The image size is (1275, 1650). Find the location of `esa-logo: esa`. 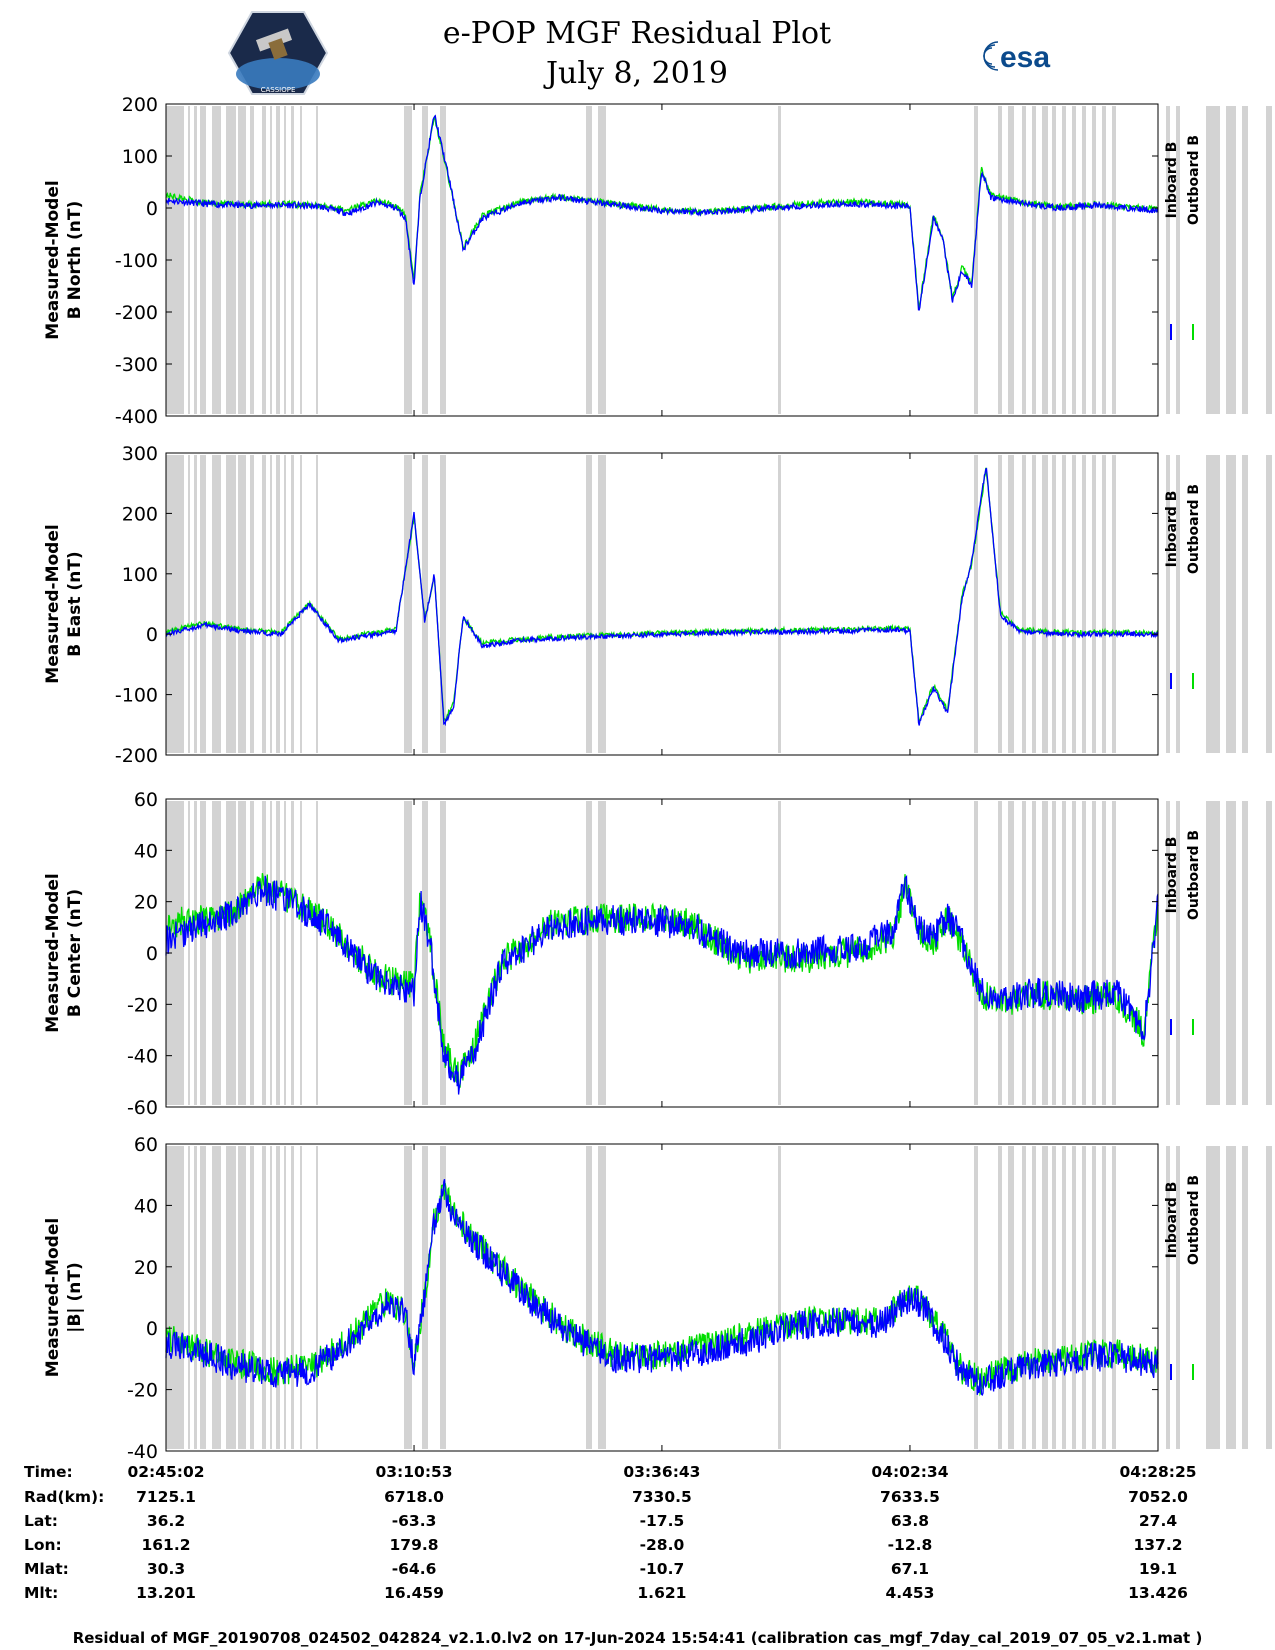

esa-logo: esa is located at coordinates (1016, 57).